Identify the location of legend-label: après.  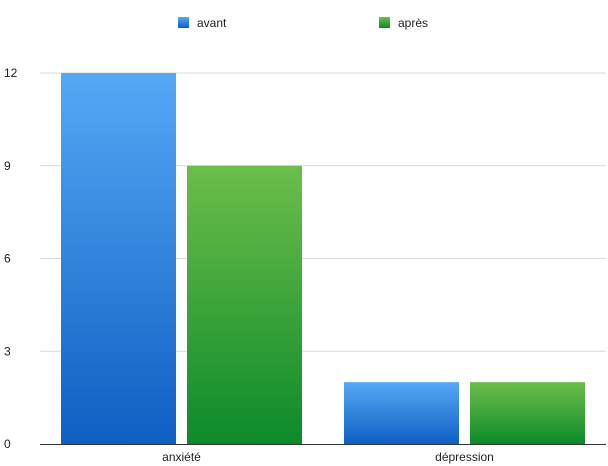
(413, 23).